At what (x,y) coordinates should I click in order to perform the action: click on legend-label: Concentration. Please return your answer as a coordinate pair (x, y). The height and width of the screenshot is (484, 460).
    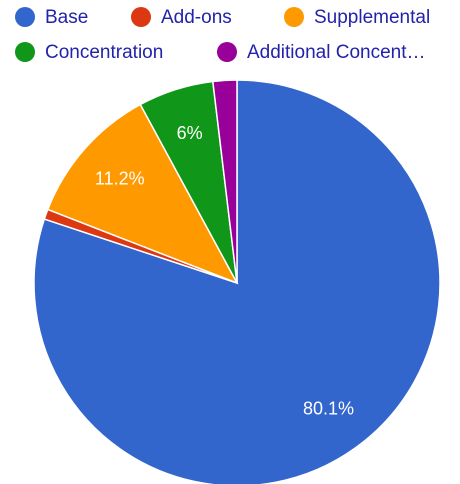
    Looking at the image, I should click on (104, 52).